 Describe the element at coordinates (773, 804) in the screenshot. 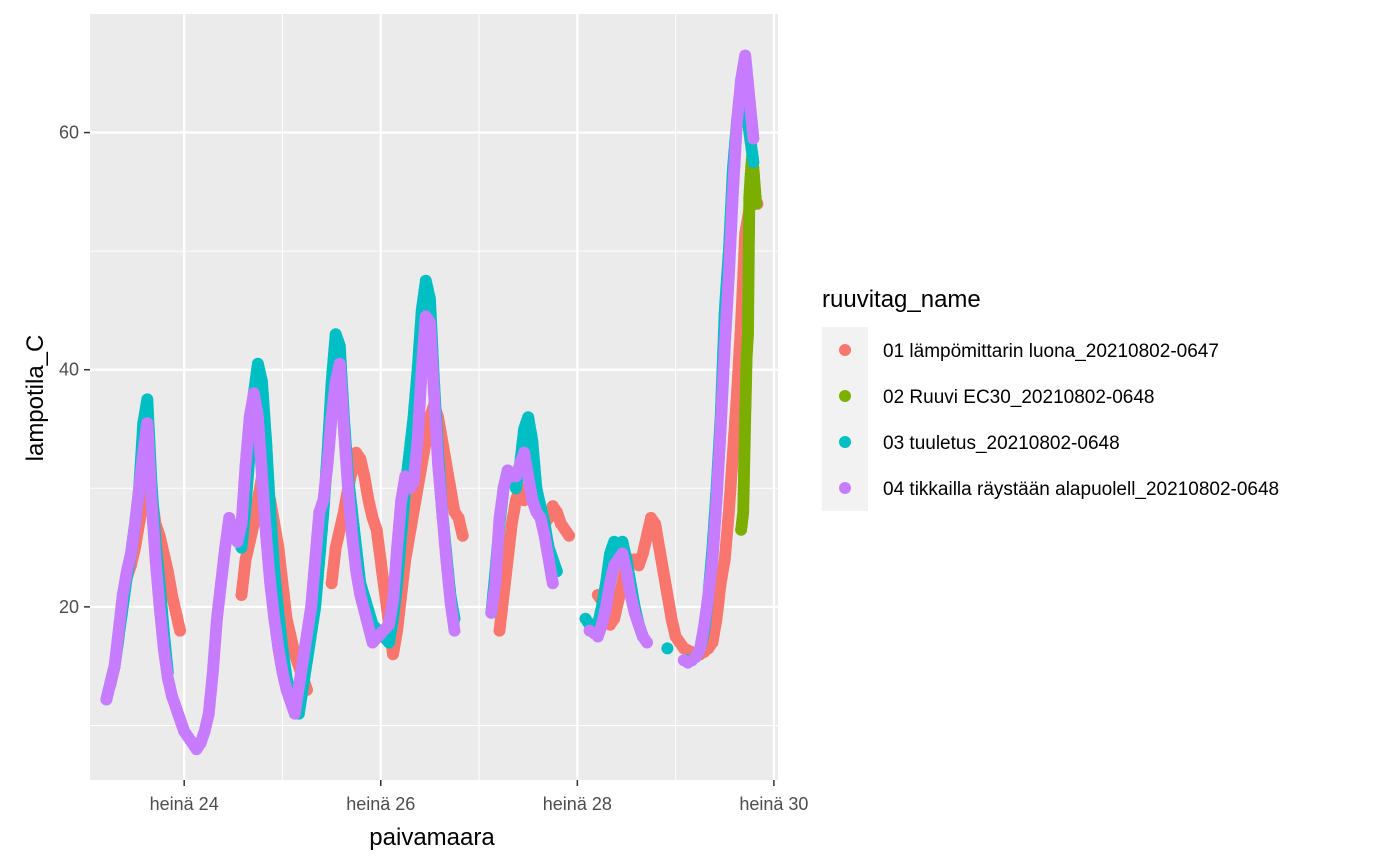

I see `x-tick-label: heinä 30` at that location.